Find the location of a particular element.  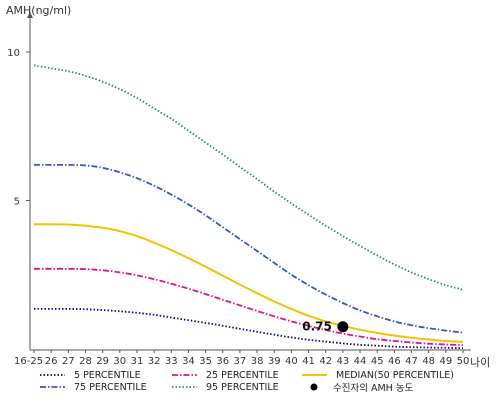

patient-marker-dot is located at coordinates (343, 327).